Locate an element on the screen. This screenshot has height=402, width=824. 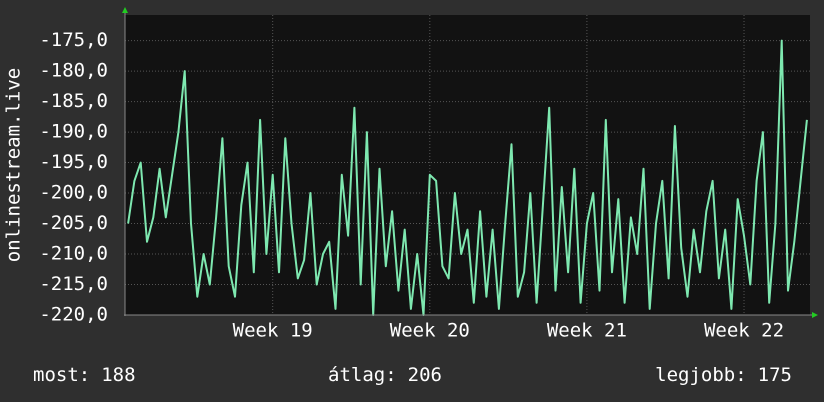
y-tick-label: -210,0 is located at coordinates (73, 254).